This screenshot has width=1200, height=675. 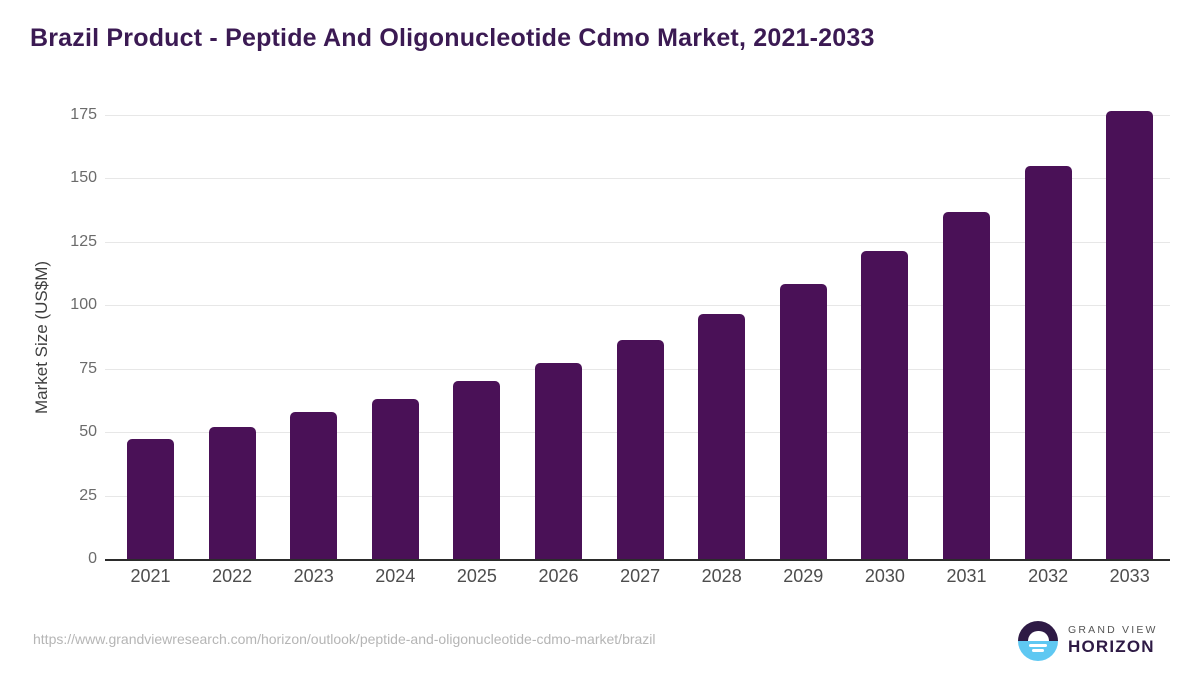 I want to click on bar-2033, so click(x=1130, y=335).